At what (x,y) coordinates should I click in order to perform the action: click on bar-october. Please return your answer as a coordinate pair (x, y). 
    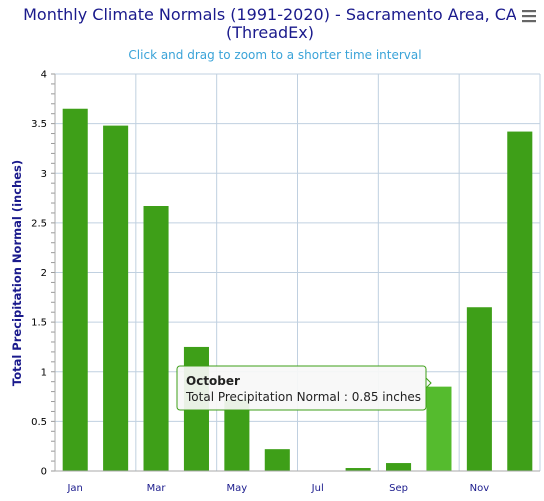
    Looking at the image, I should click on (439, 428).